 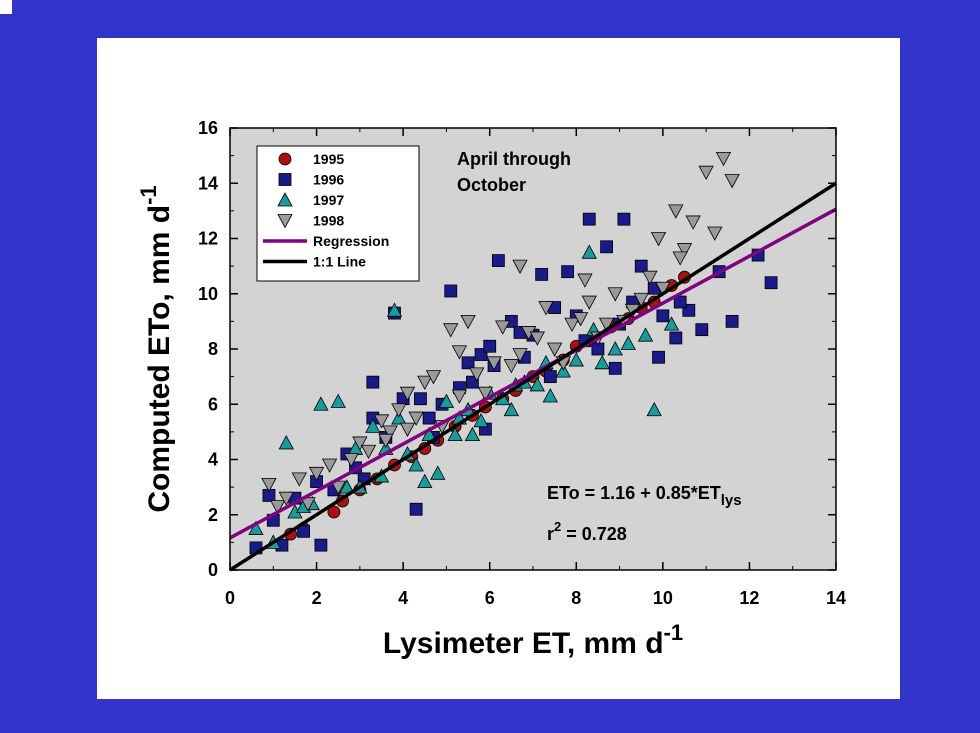 I want to click on y-tick-label: 4, so click(x=213, y=460).